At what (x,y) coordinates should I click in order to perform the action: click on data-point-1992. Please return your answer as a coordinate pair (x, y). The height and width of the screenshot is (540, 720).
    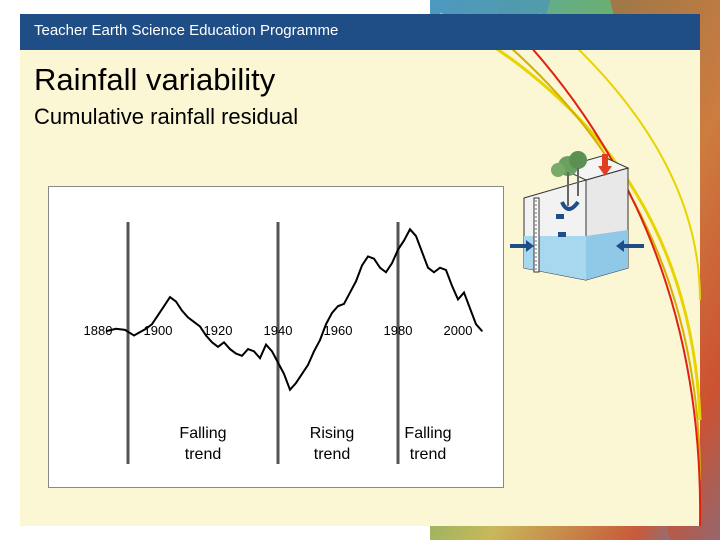
    Looking at the image, I should click on (434, 272).